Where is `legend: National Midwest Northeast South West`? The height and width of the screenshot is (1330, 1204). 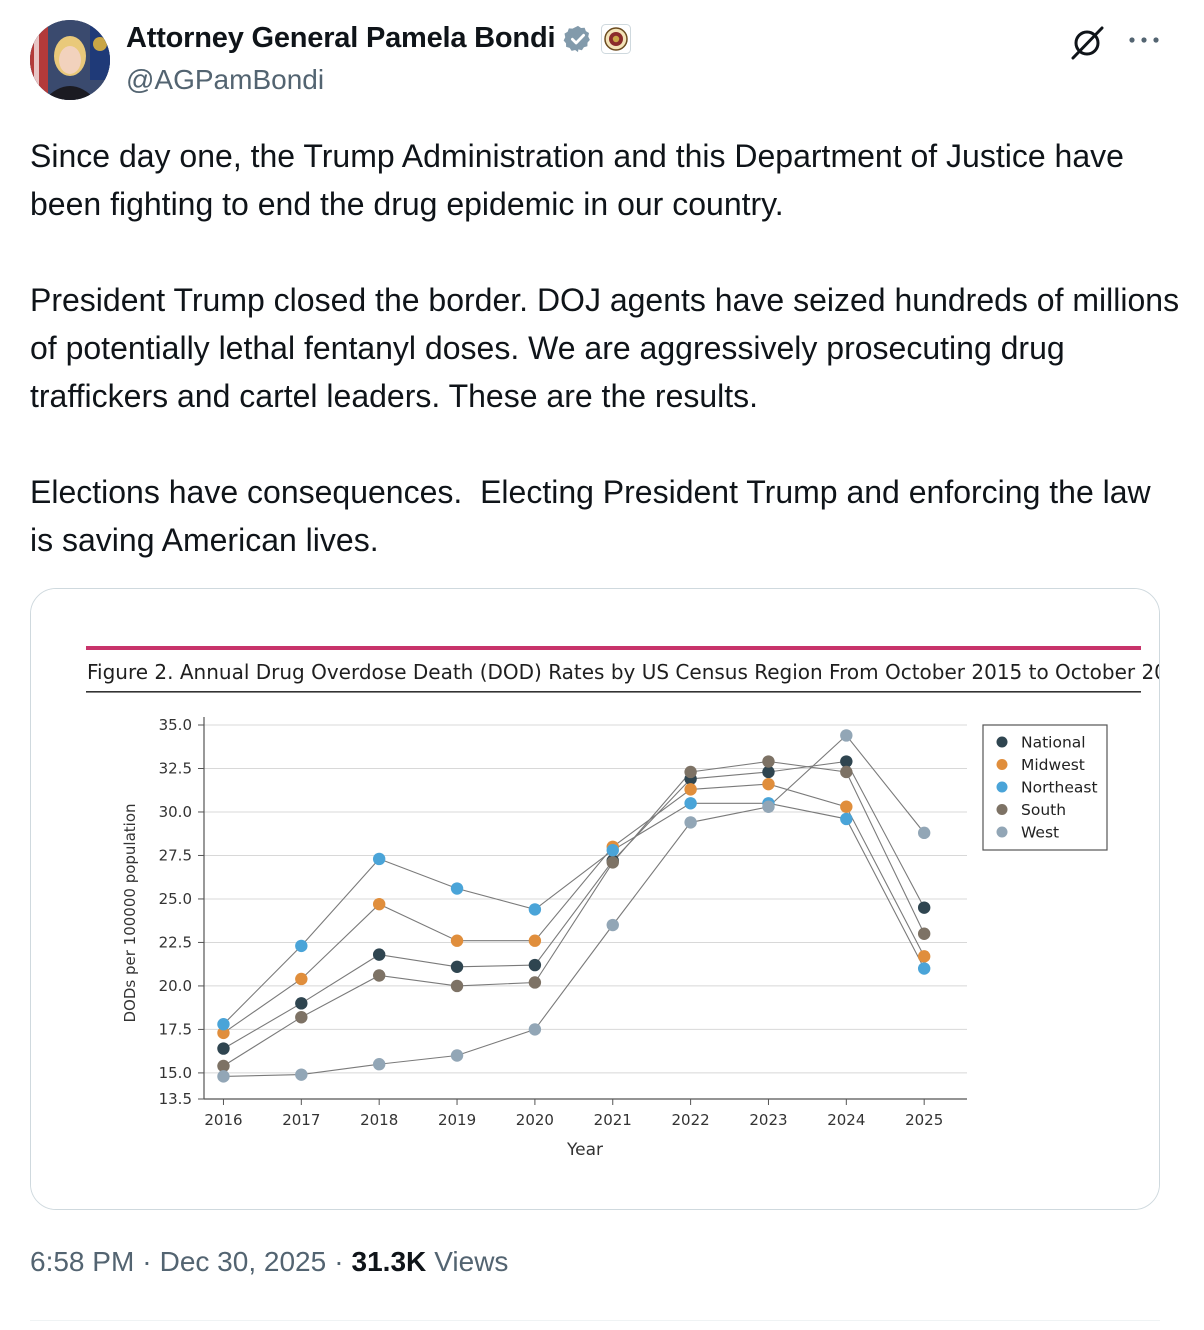 legend: National Midwest Northeast South West is located at coordinates (1045, 787).